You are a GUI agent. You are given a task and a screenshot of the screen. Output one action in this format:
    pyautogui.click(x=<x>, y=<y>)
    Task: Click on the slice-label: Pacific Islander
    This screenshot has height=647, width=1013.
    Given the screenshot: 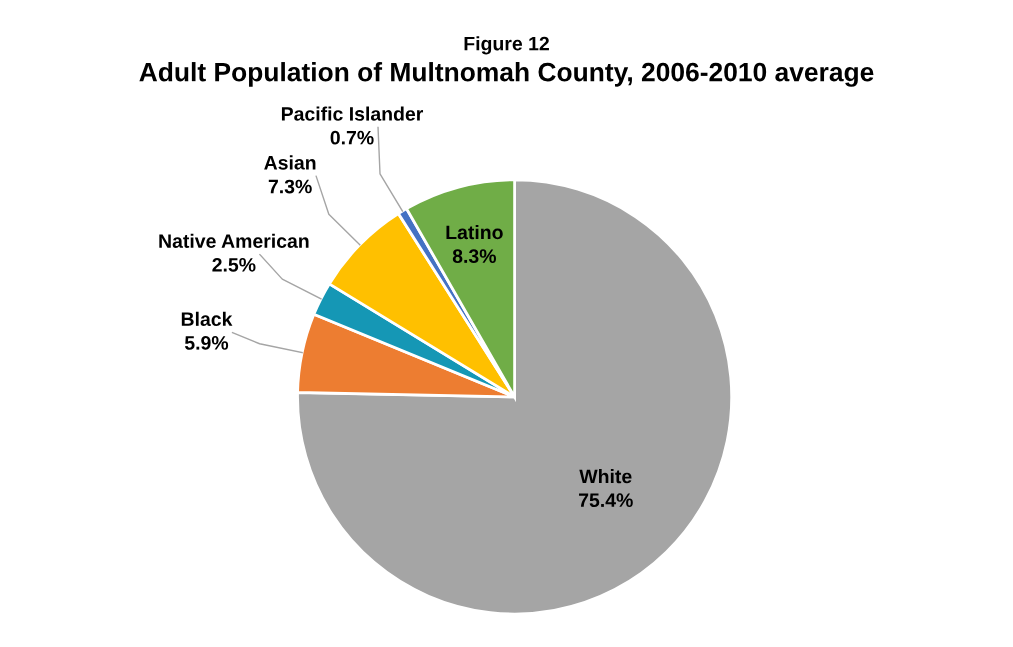 What is the action you would take?
    pyautogui.click(x=352, y=113)
    